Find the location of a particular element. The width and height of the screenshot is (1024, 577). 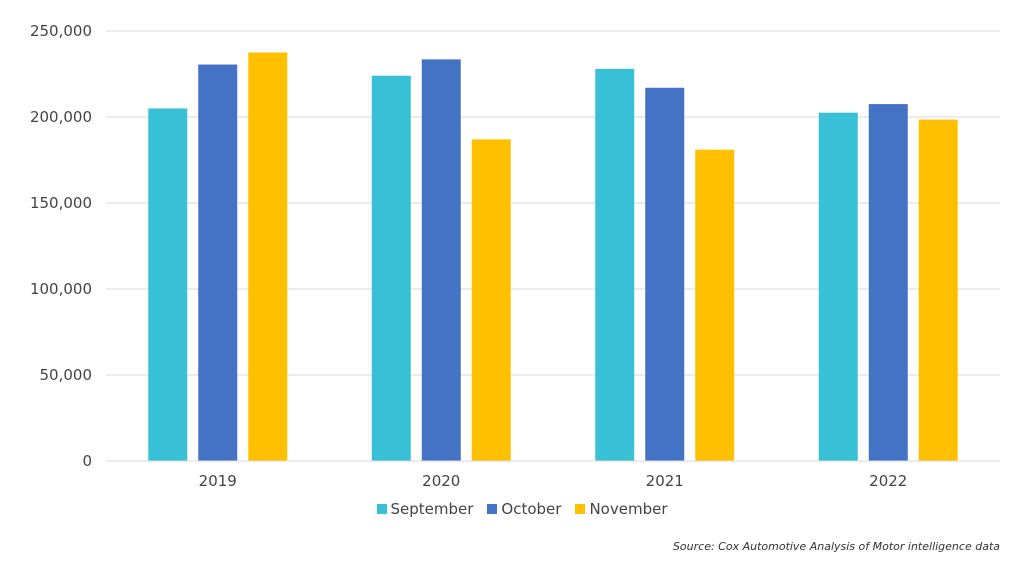

bar-october-2020 is located at coordinates (441, 260).